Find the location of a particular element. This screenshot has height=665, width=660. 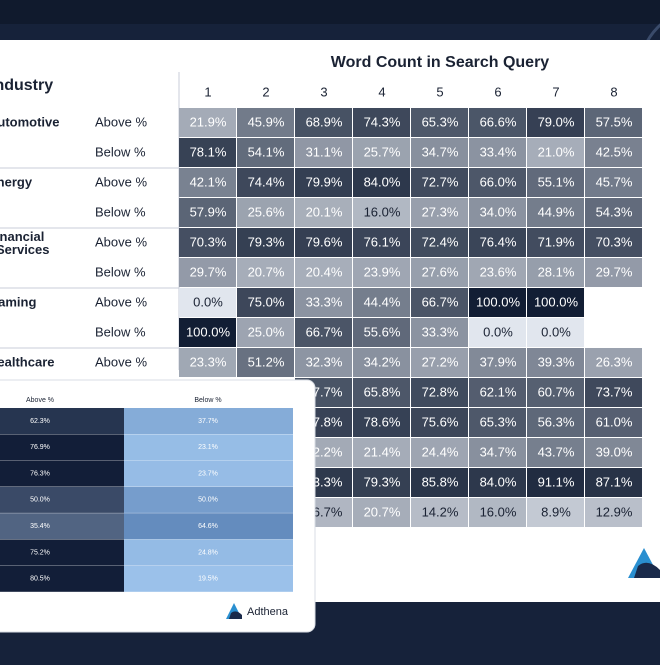

cell-value: 20.4% is located at coordinates (324, 271).